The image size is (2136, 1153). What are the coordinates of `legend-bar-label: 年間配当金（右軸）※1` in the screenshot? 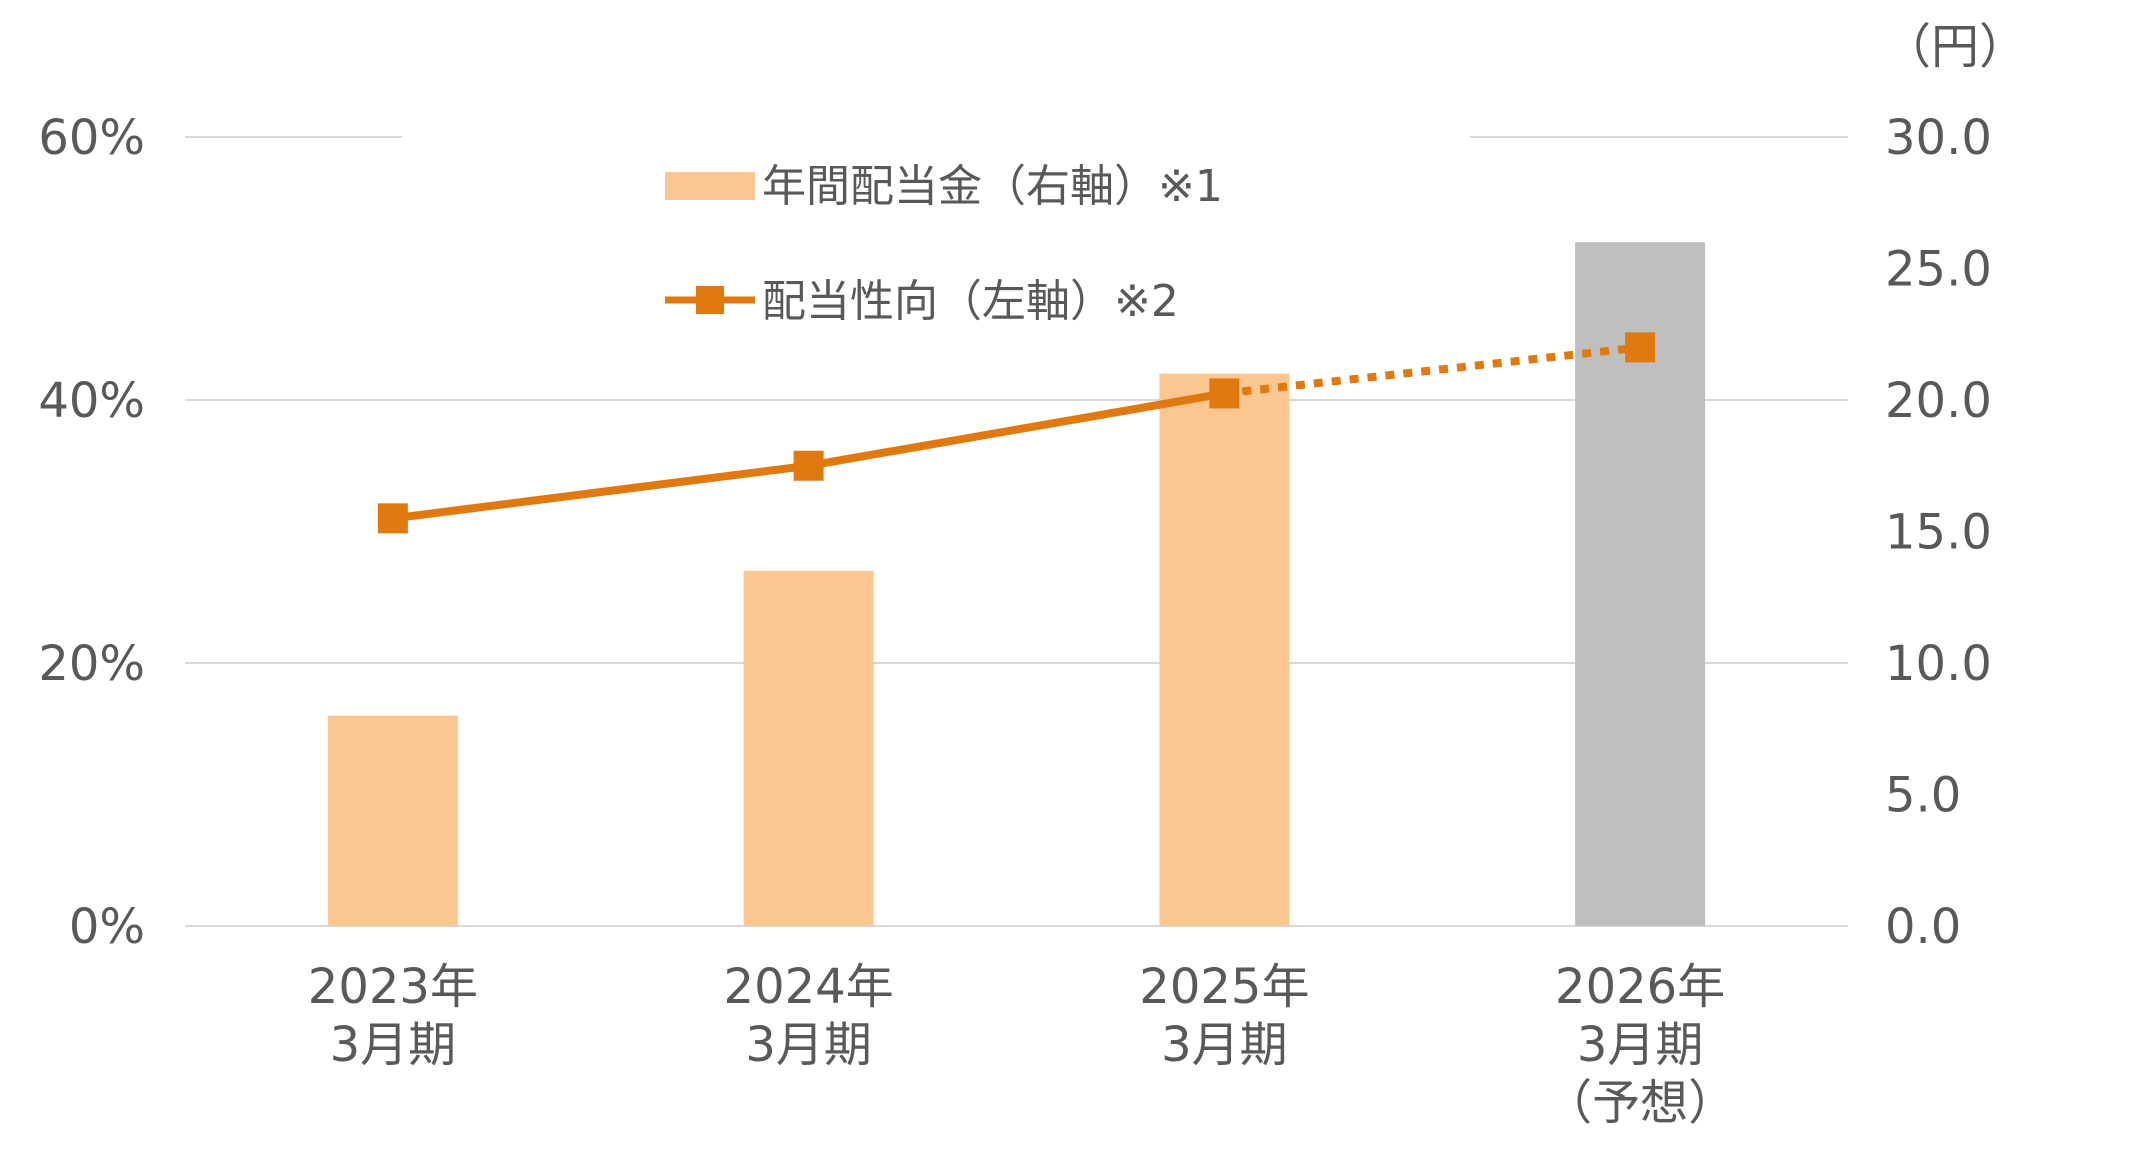 It's located at (992, 186).